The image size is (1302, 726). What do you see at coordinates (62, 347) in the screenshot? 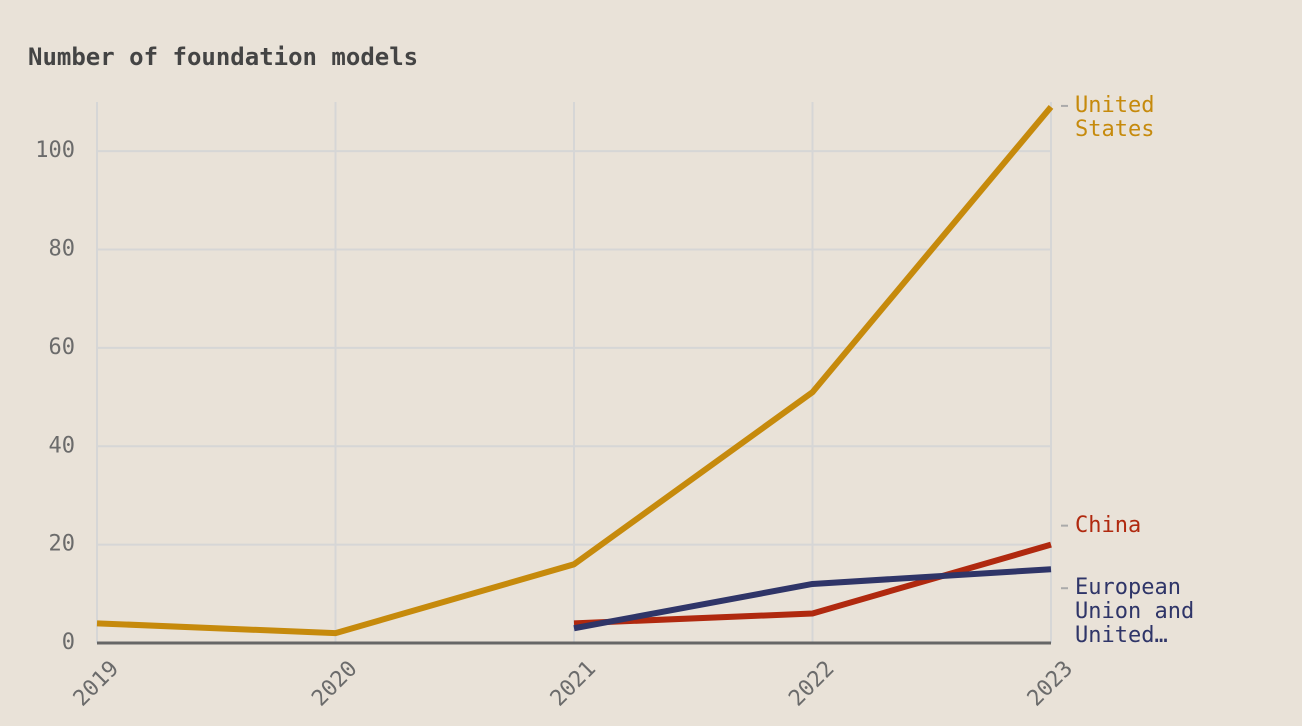
I see `y-tick-label: 60` at bounding box center [62, 347].